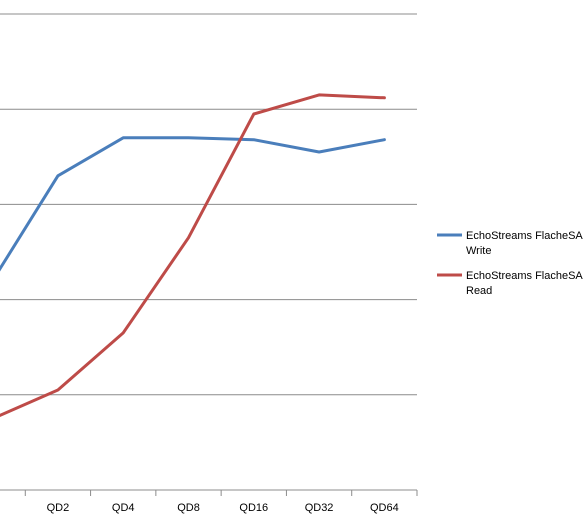  Describe the element at coordinates (253, 508) in the screenshot. I see `x-tick-label: QD16` at that location.